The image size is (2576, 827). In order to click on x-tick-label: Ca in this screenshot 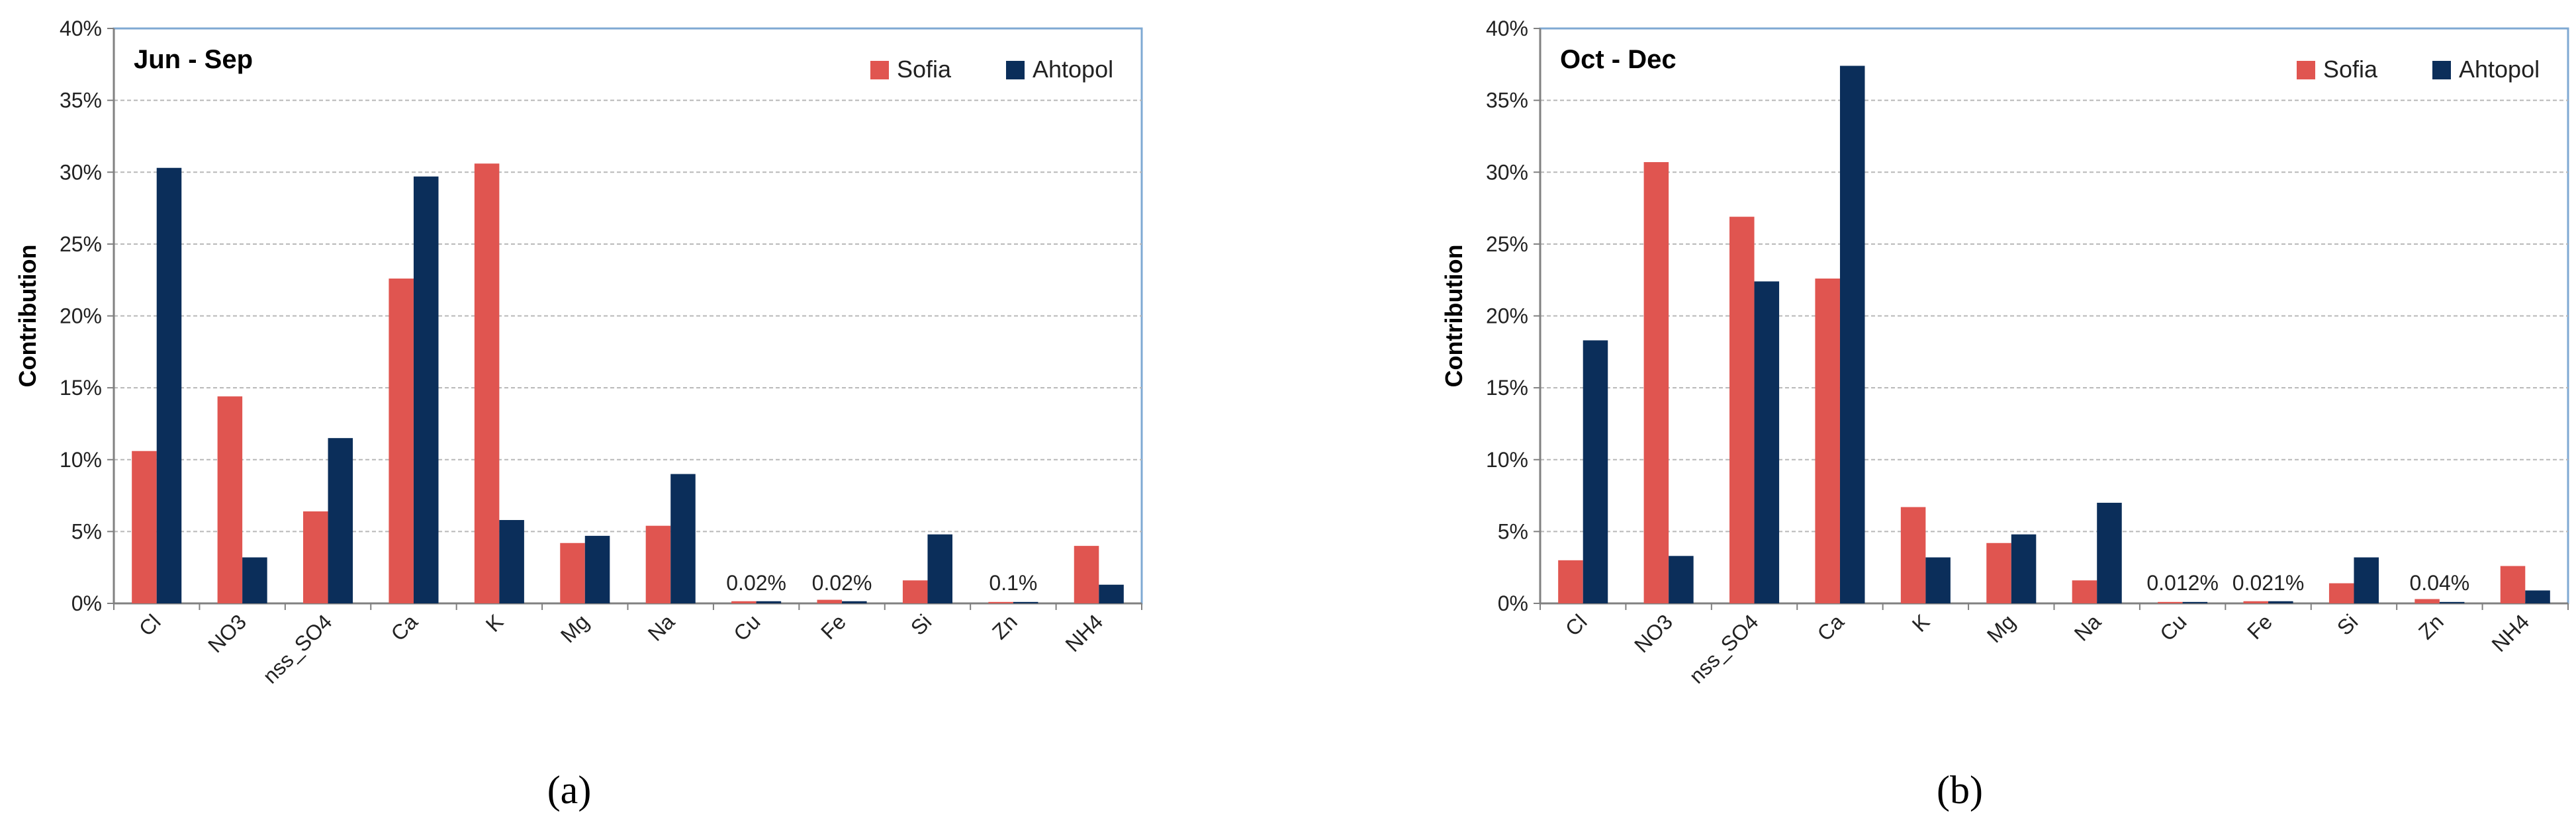, I will do `click(405, 627)`.